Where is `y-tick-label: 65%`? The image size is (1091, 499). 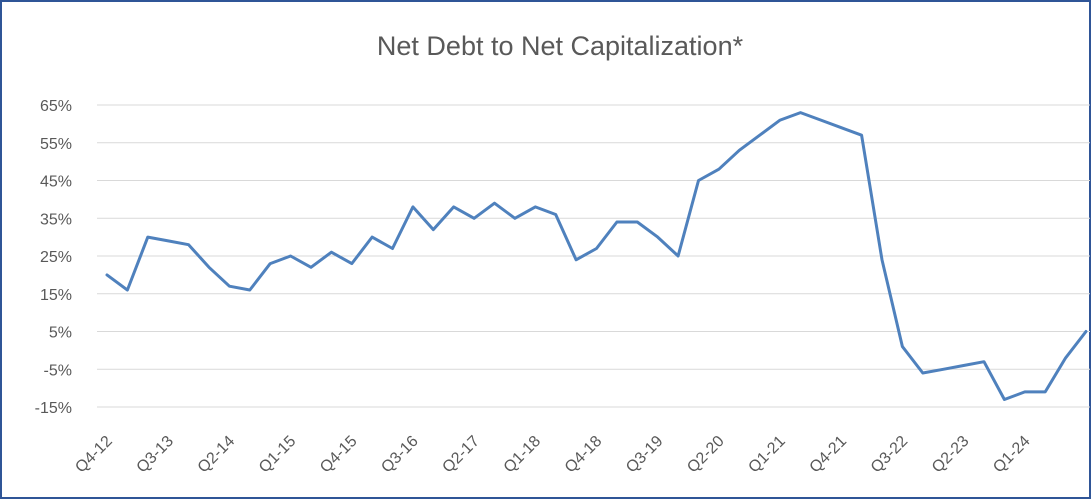
y-tick-label: 65% is located at coordinates (56, 106).